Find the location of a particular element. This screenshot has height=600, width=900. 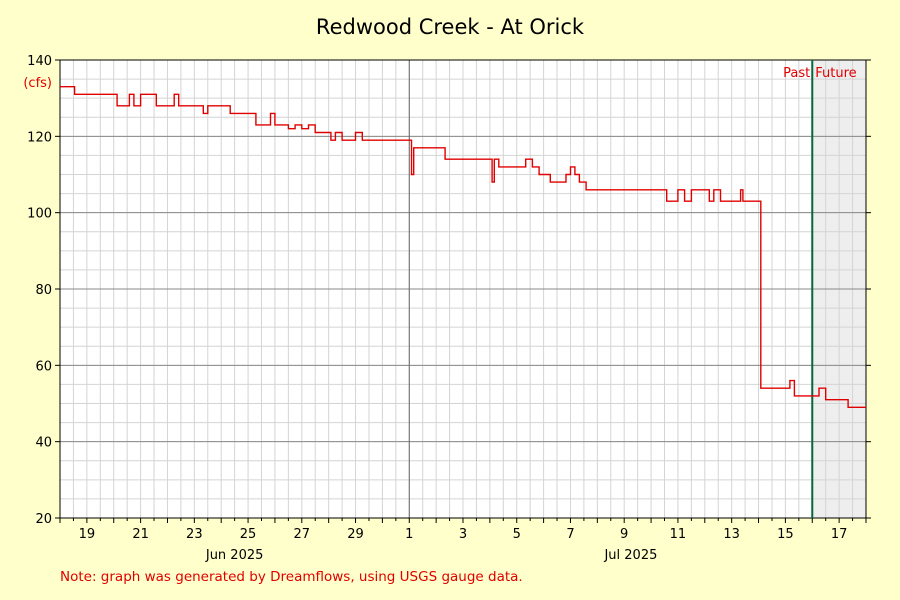

x-tick-label: 1 is located at coordinates (409, 534).